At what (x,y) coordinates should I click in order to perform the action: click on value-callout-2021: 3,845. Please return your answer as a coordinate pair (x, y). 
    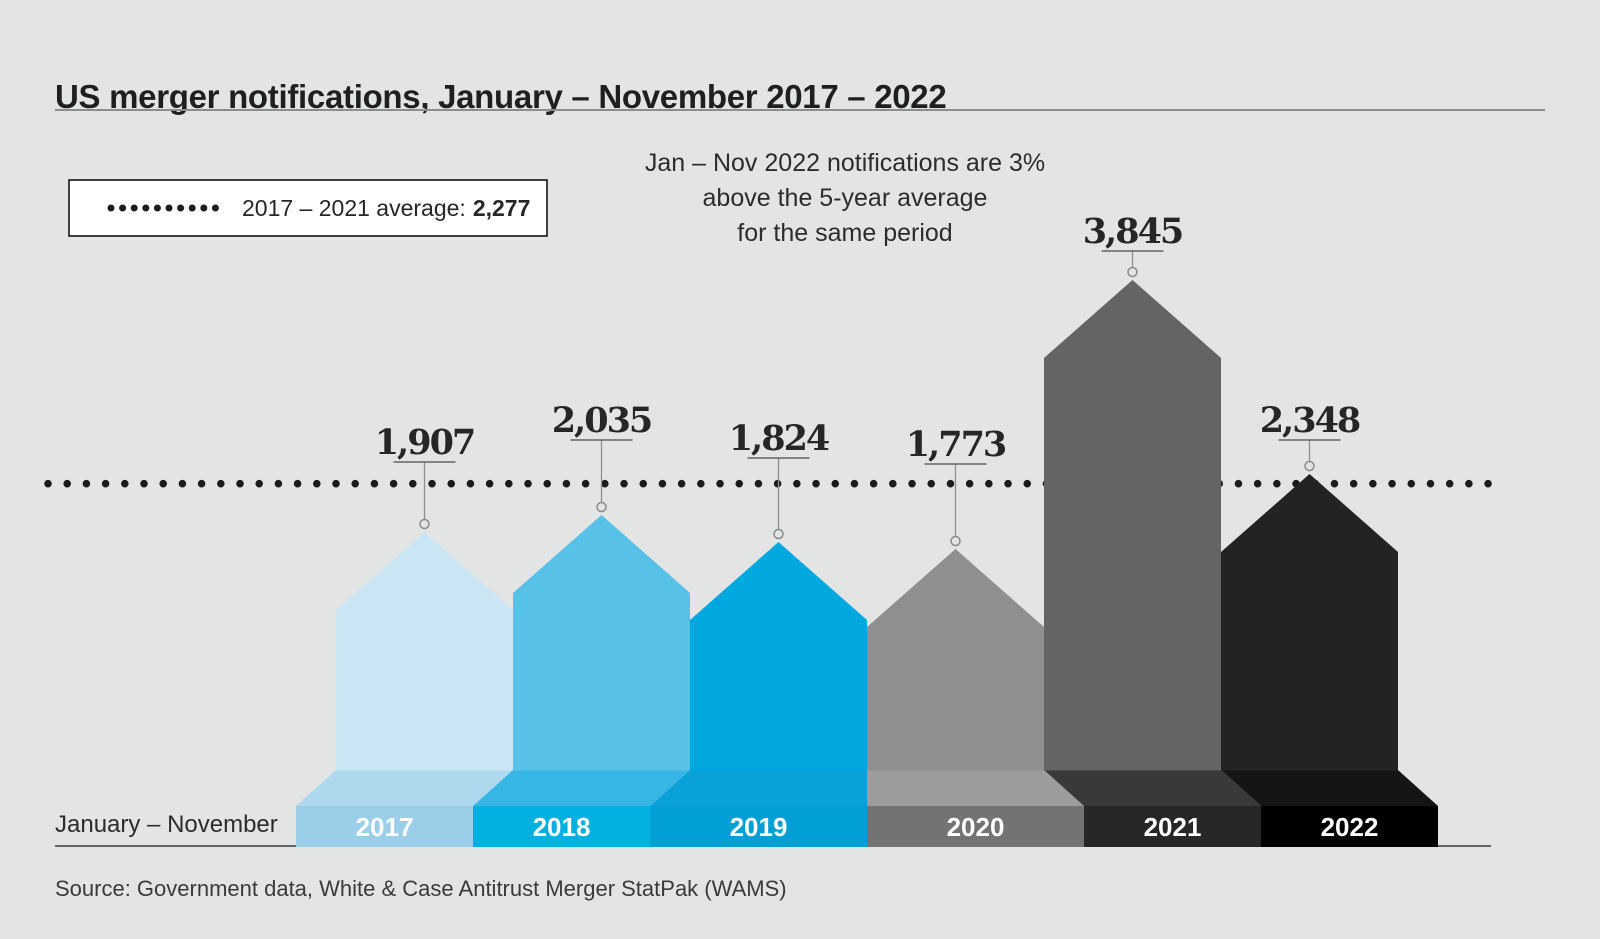
    Looking at the image, I should click on (1133, 244).